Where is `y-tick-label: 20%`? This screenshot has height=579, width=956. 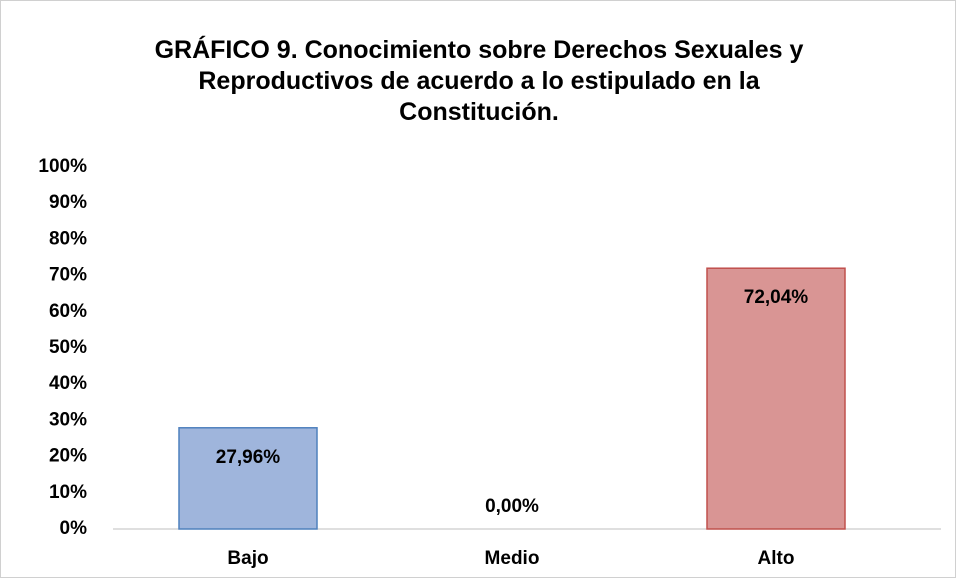
y-tick-label: 20% is located at coordinates (68, 456).